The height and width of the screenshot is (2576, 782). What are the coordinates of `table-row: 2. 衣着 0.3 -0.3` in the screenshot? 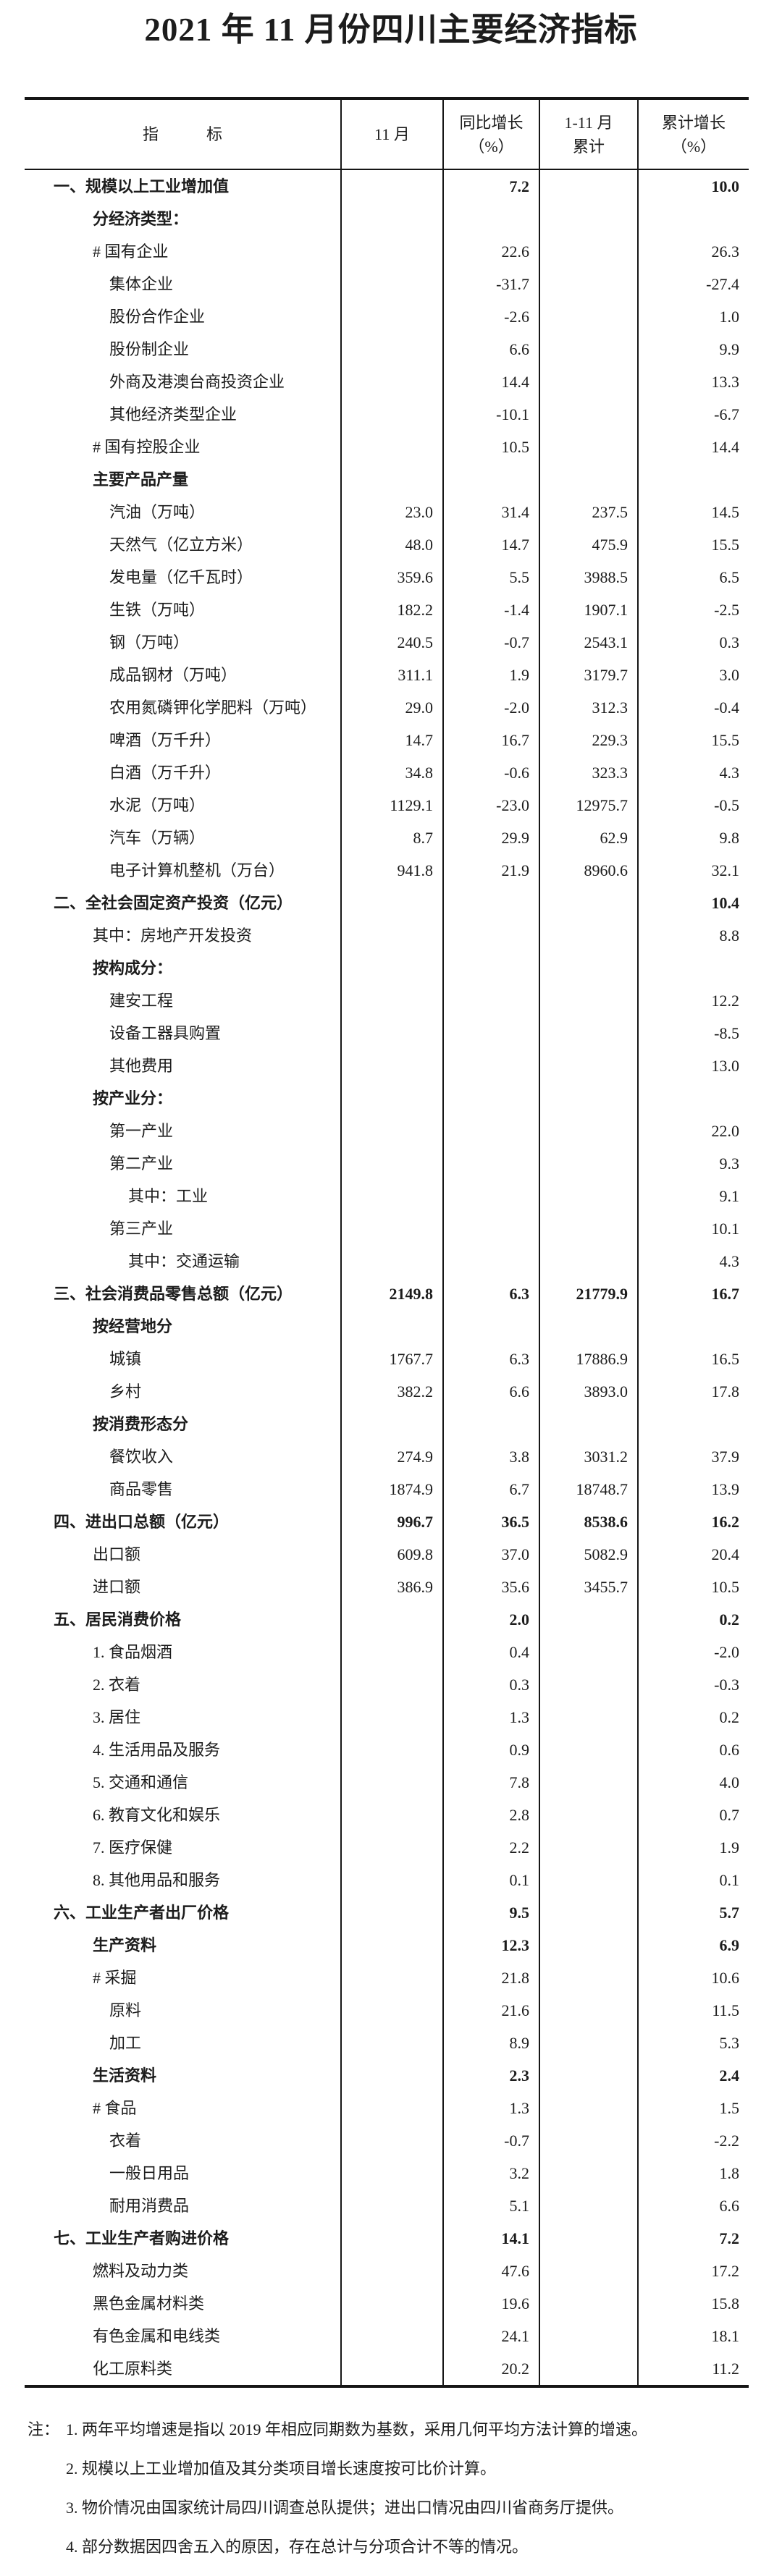 It's located at (387, 1685).